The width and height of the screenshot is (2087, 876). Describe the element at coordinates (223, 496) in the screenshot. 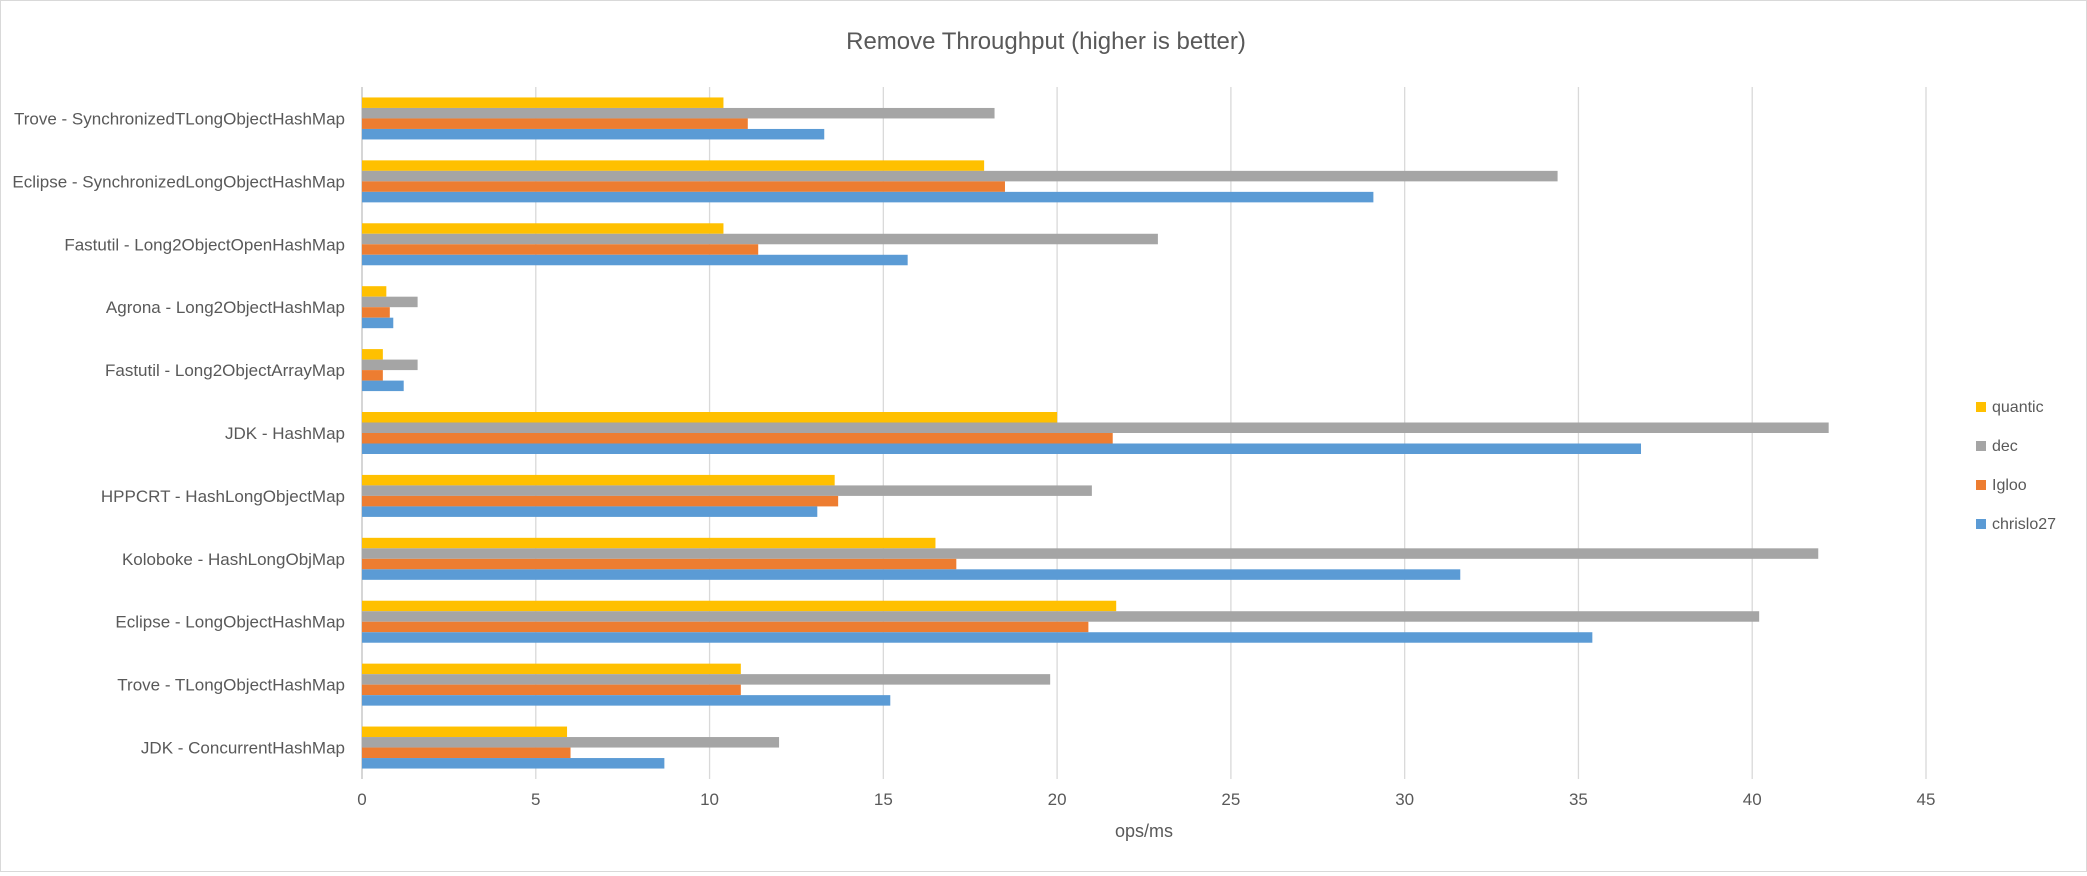

I see `category-label: HPPCRT - HashLongObjectMap` at that location.